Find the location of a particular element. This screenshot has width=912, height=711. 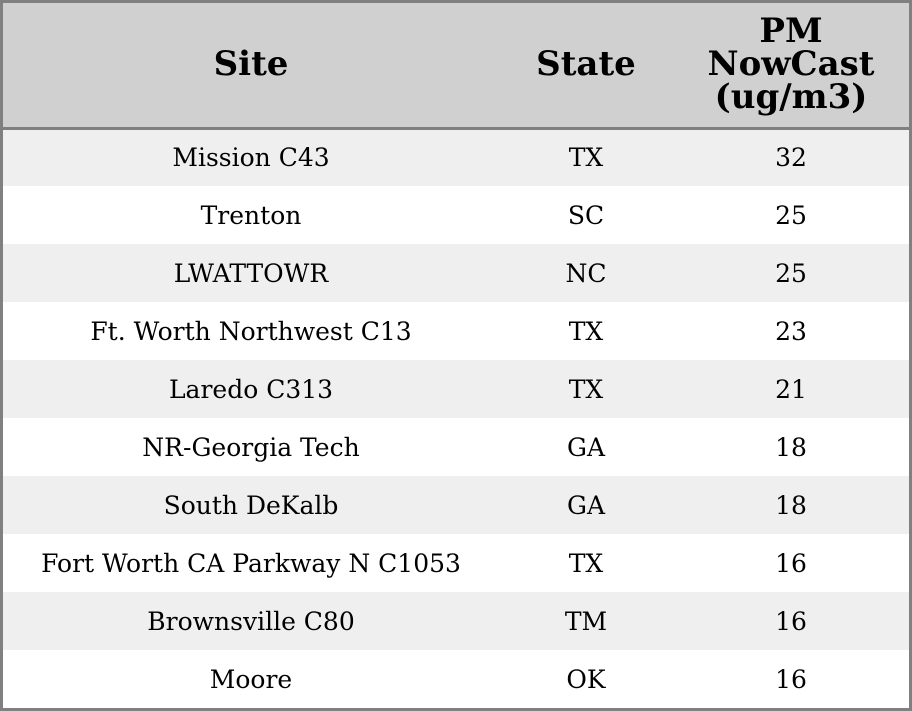

header-pm-line-2: NowCast is located at coordinates (791, 64).